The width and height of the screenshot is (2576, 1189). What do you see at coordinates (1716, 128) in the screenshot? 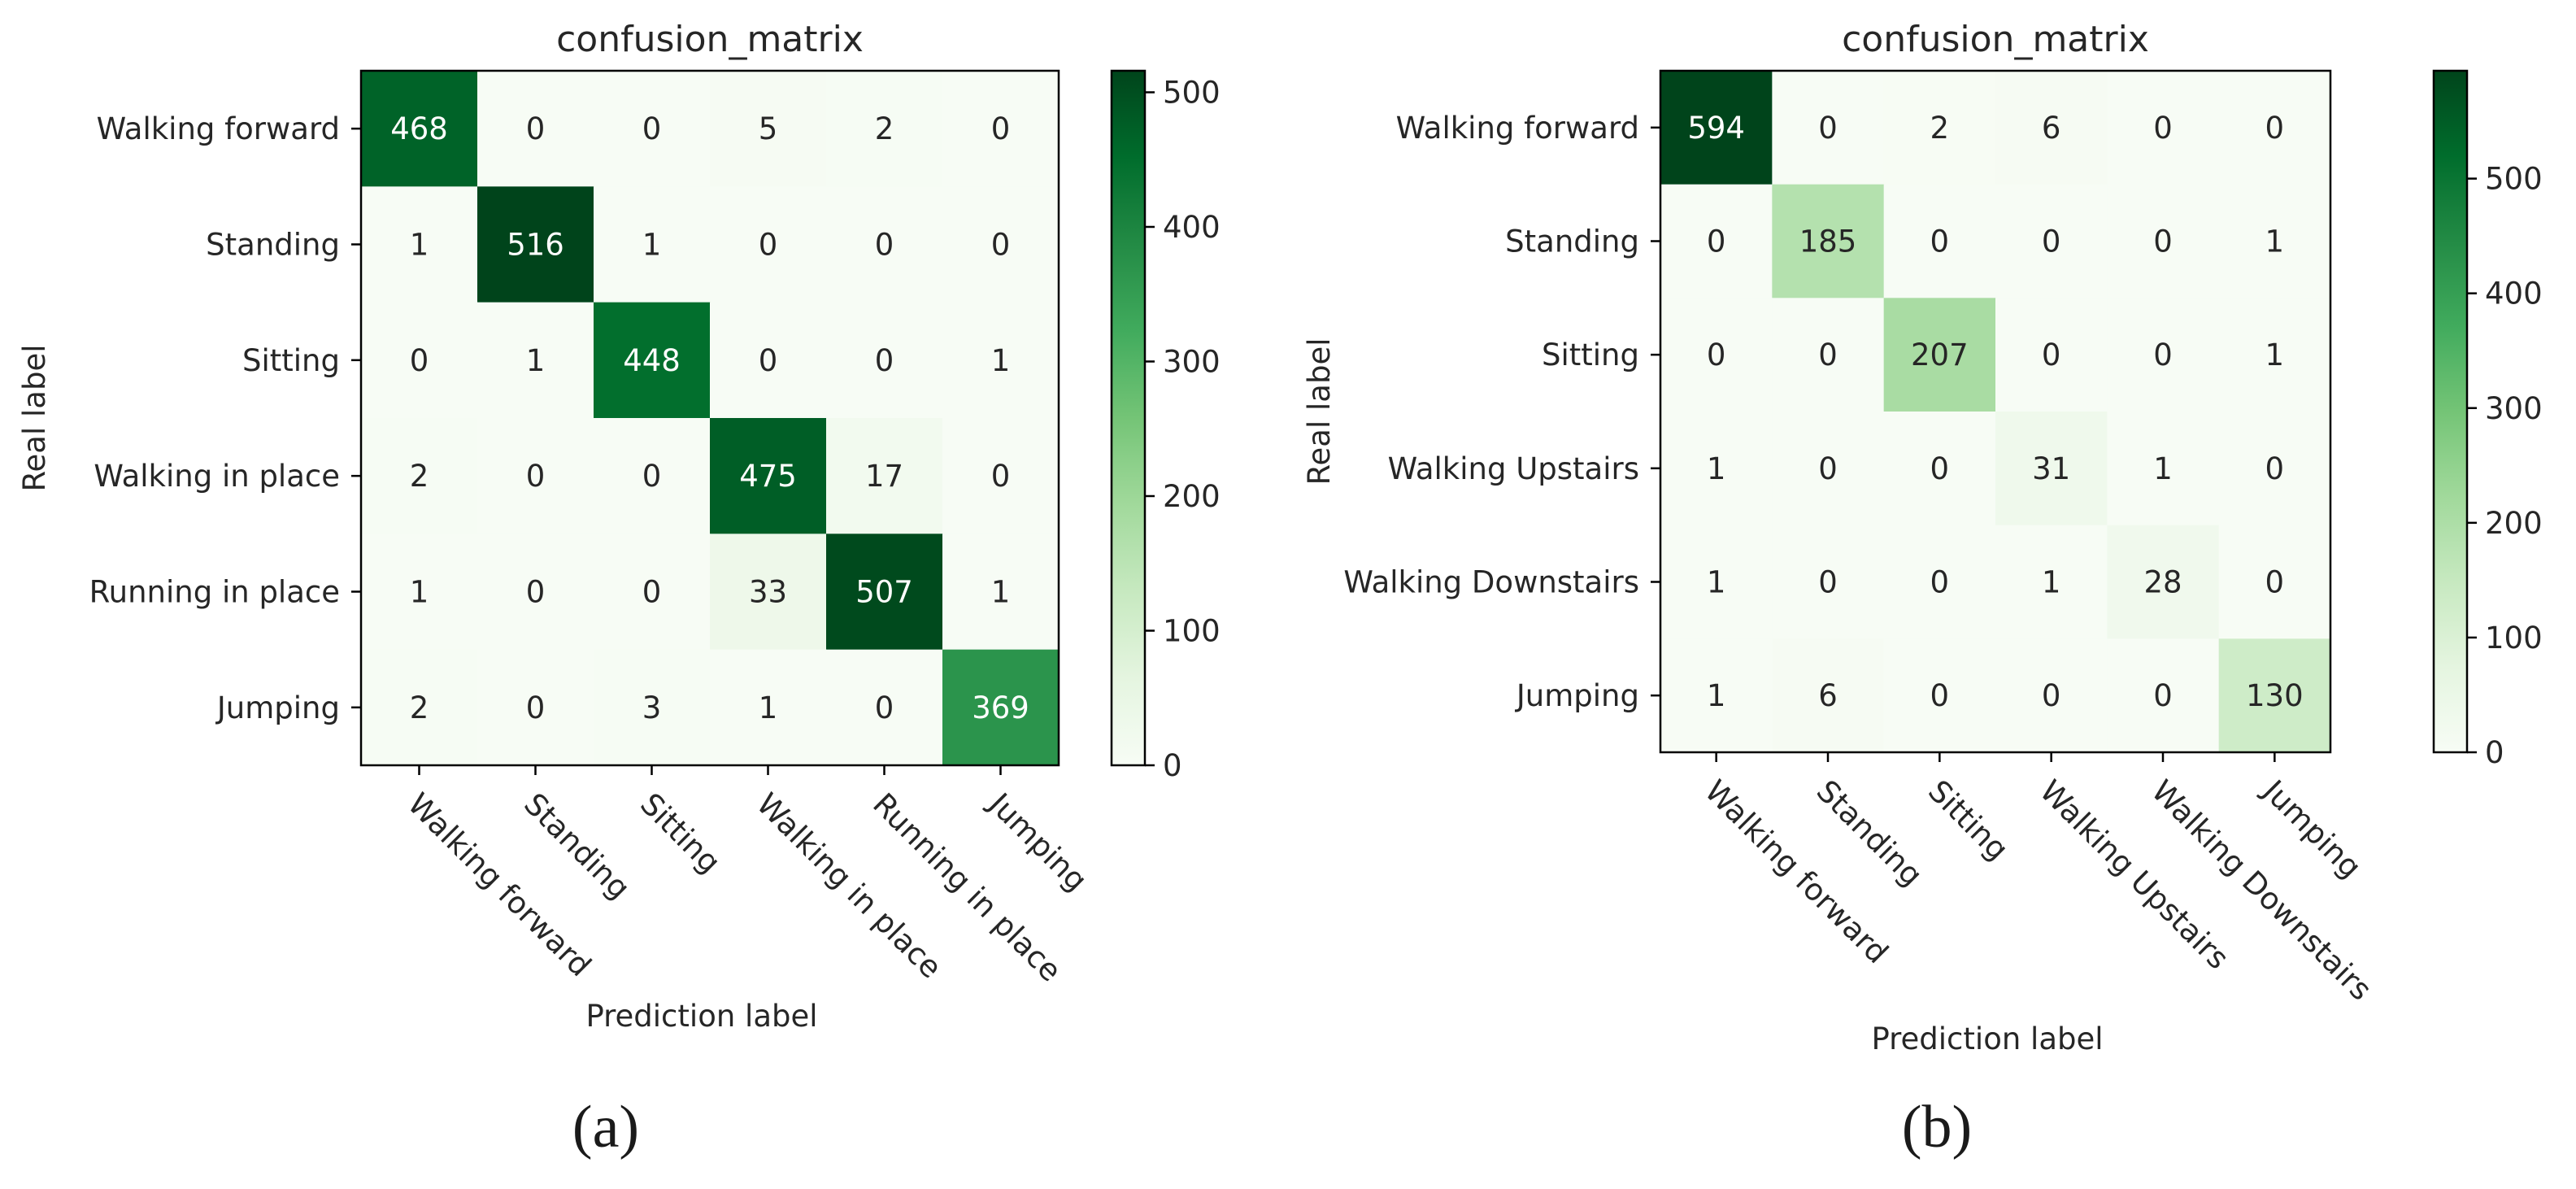
I see `cell-value: 594` at bounding box center [1716, 128].